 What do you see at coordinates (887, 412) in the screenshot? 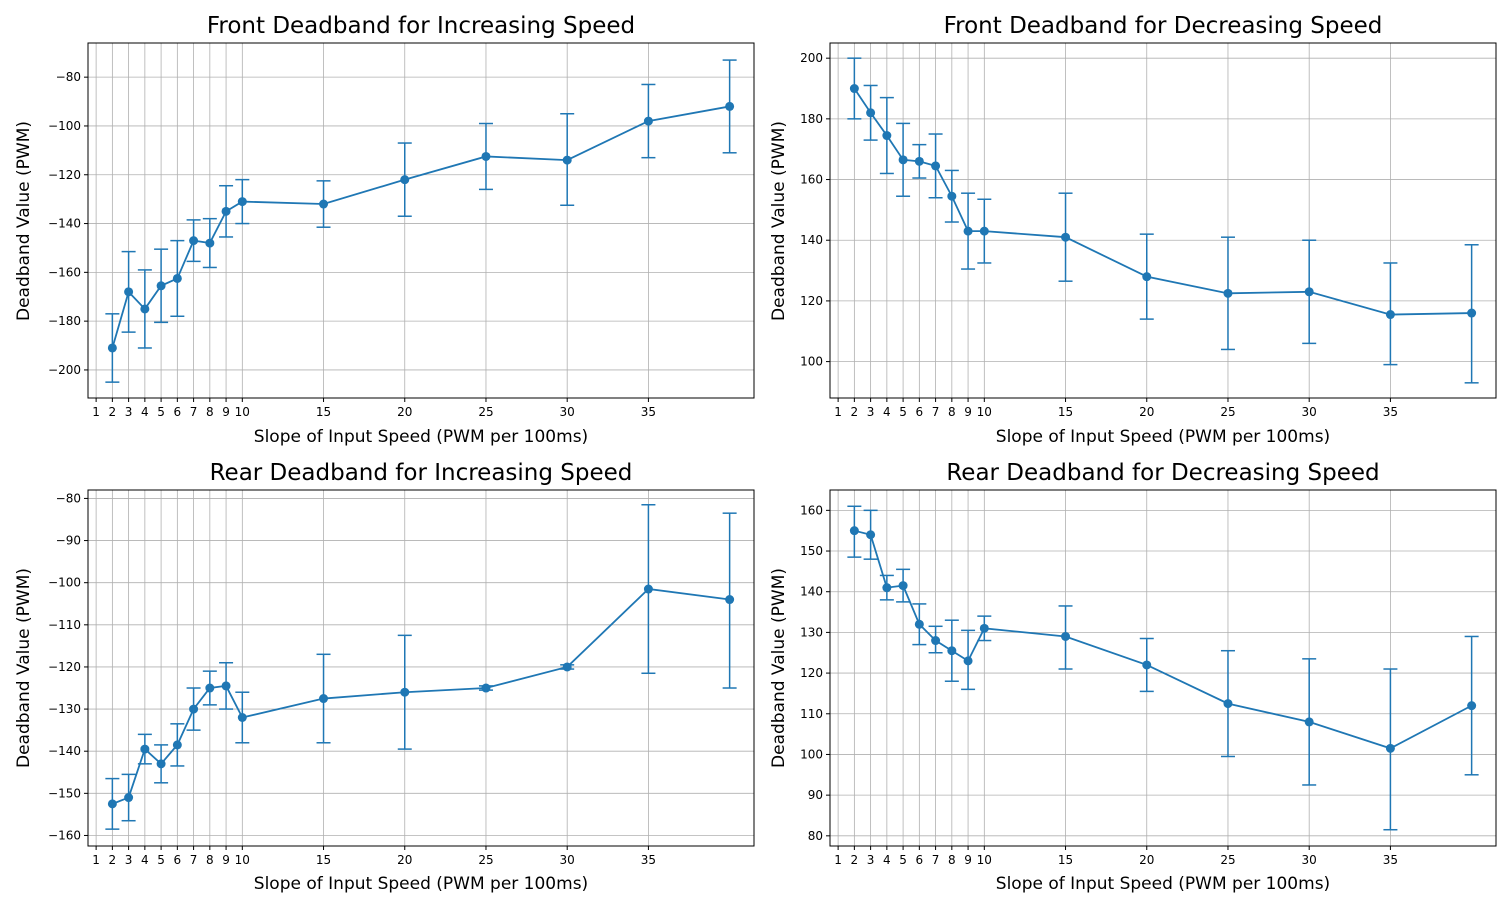
I see `x-tick-label: 4` at bounding box center [887, 412].